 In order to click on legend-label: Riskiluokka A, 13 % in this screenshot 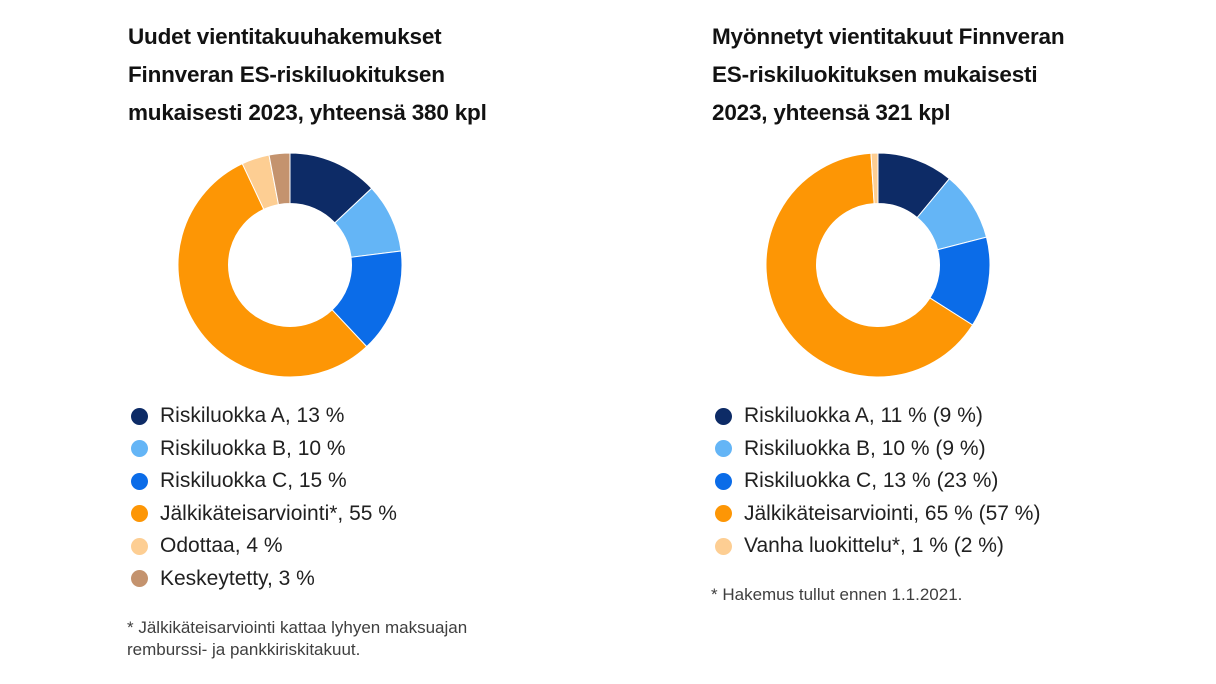, I will do `click(252, 416)`.